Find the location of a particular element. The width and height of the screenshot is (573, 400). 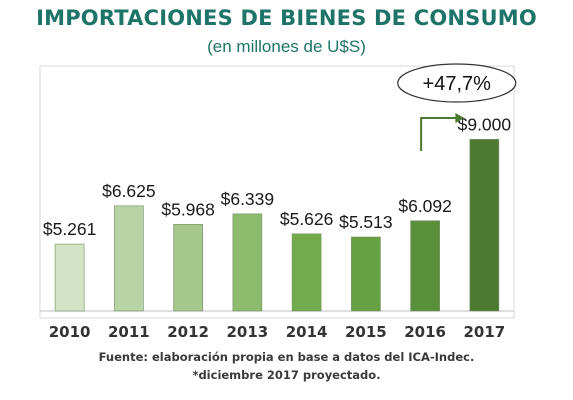

data-label-2011: $6.625 is located at coordinates (129, 191).